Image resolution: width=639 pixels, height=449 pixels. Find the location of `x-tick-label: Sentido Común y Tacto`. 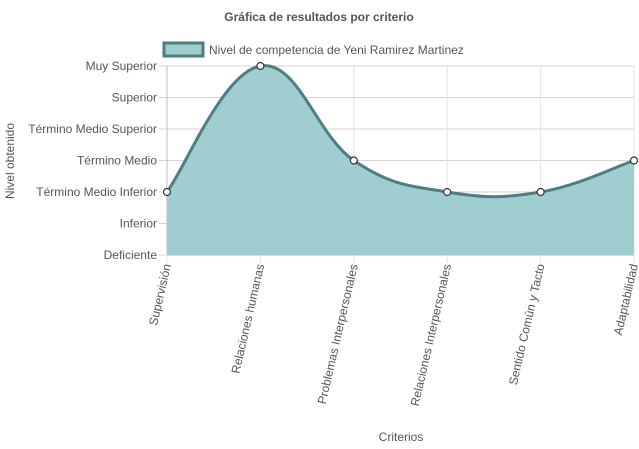

x-tick-label: Sentido Común y Tacto is located at coordinates (527, 324).